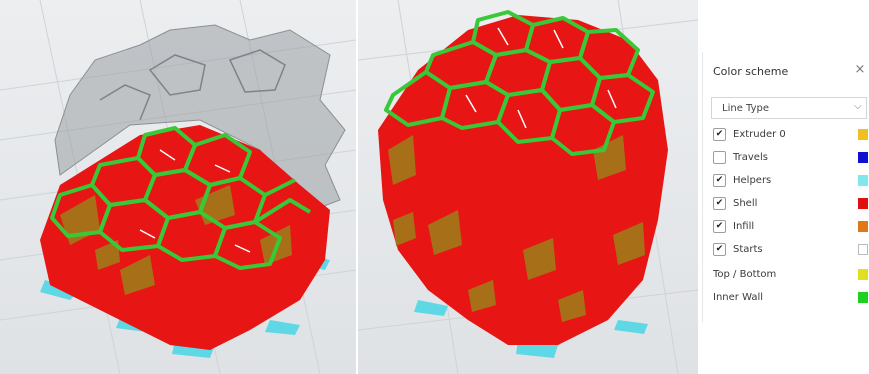 Image resolution: width=869 pixels, height=374 pixels. I want to click on feature-label: Helpers, so click(752, 180).